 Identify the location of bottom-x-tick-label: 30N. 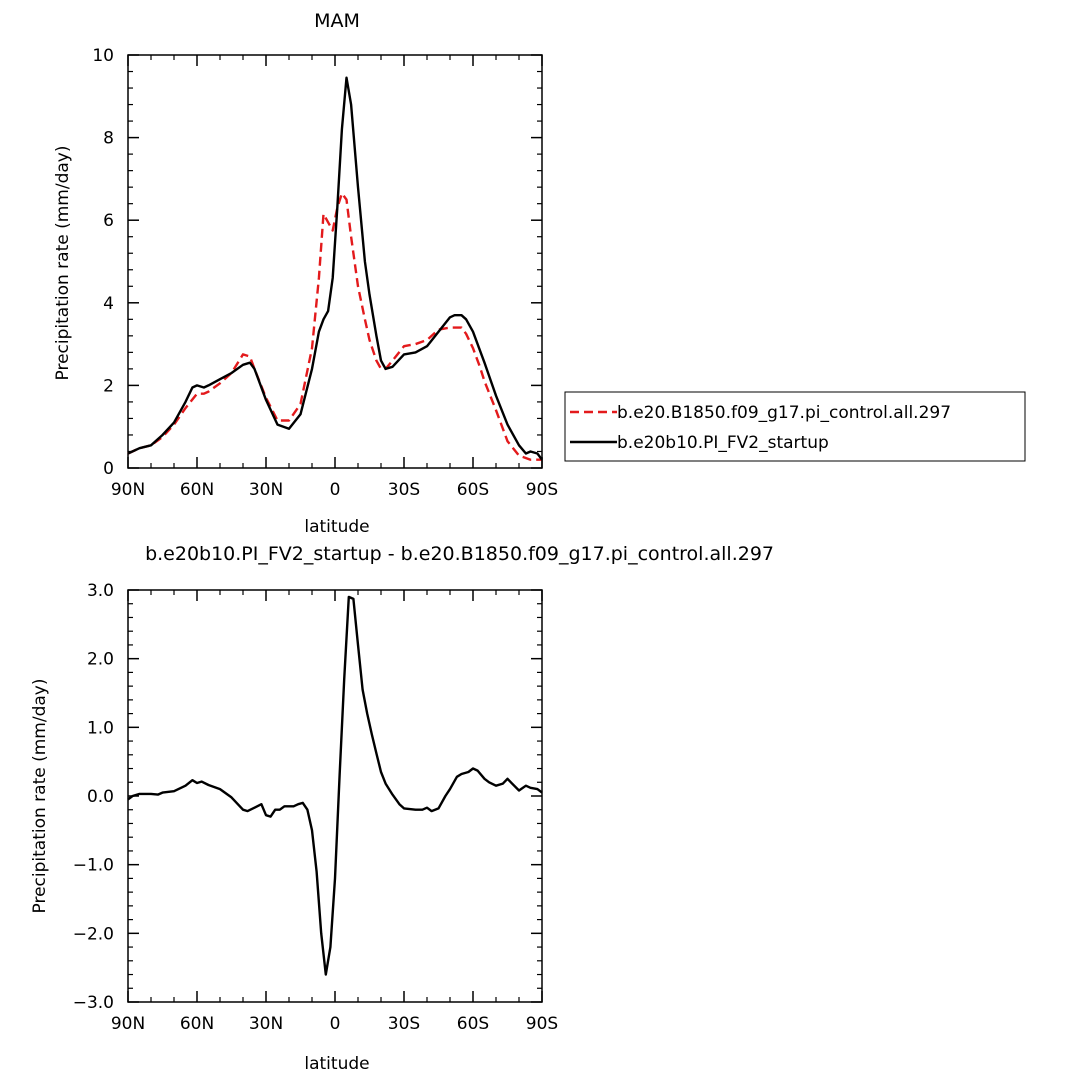
(266, 1024).